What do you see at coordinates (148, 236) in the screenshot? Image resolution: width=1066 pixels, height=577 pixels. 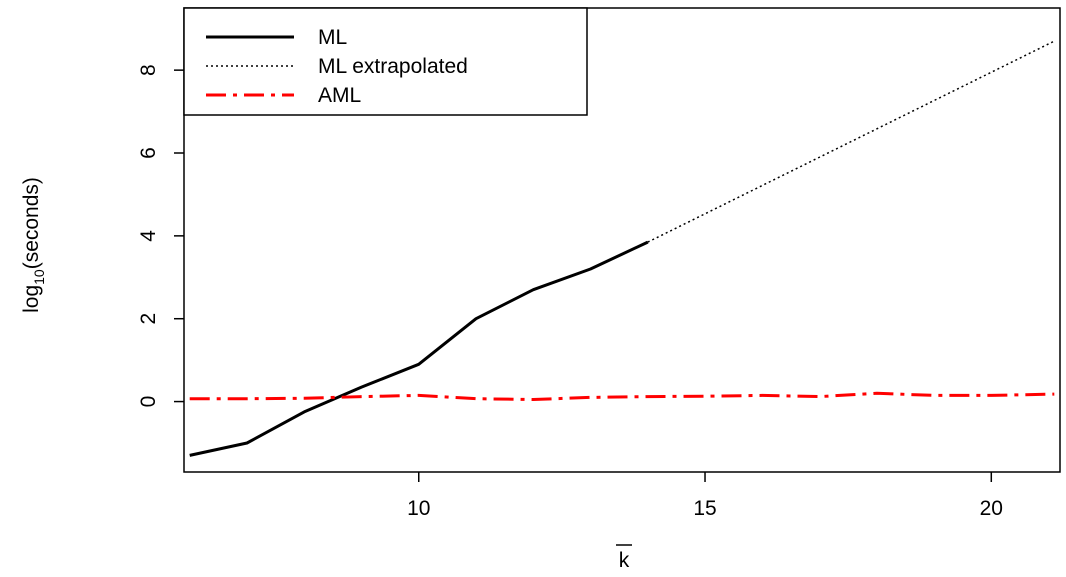 I see `y-tick-label-4: 4` at bounding box center [148, 236].